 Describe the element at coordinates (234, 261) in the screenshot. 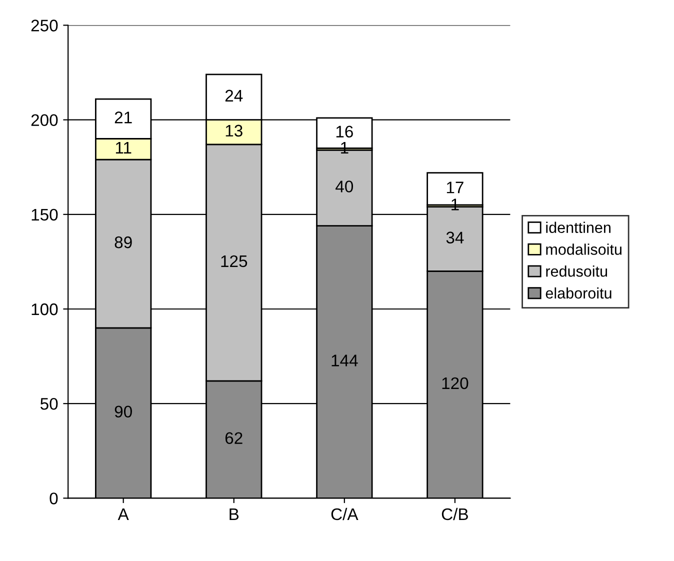

I see `data-label: 125` at that location.